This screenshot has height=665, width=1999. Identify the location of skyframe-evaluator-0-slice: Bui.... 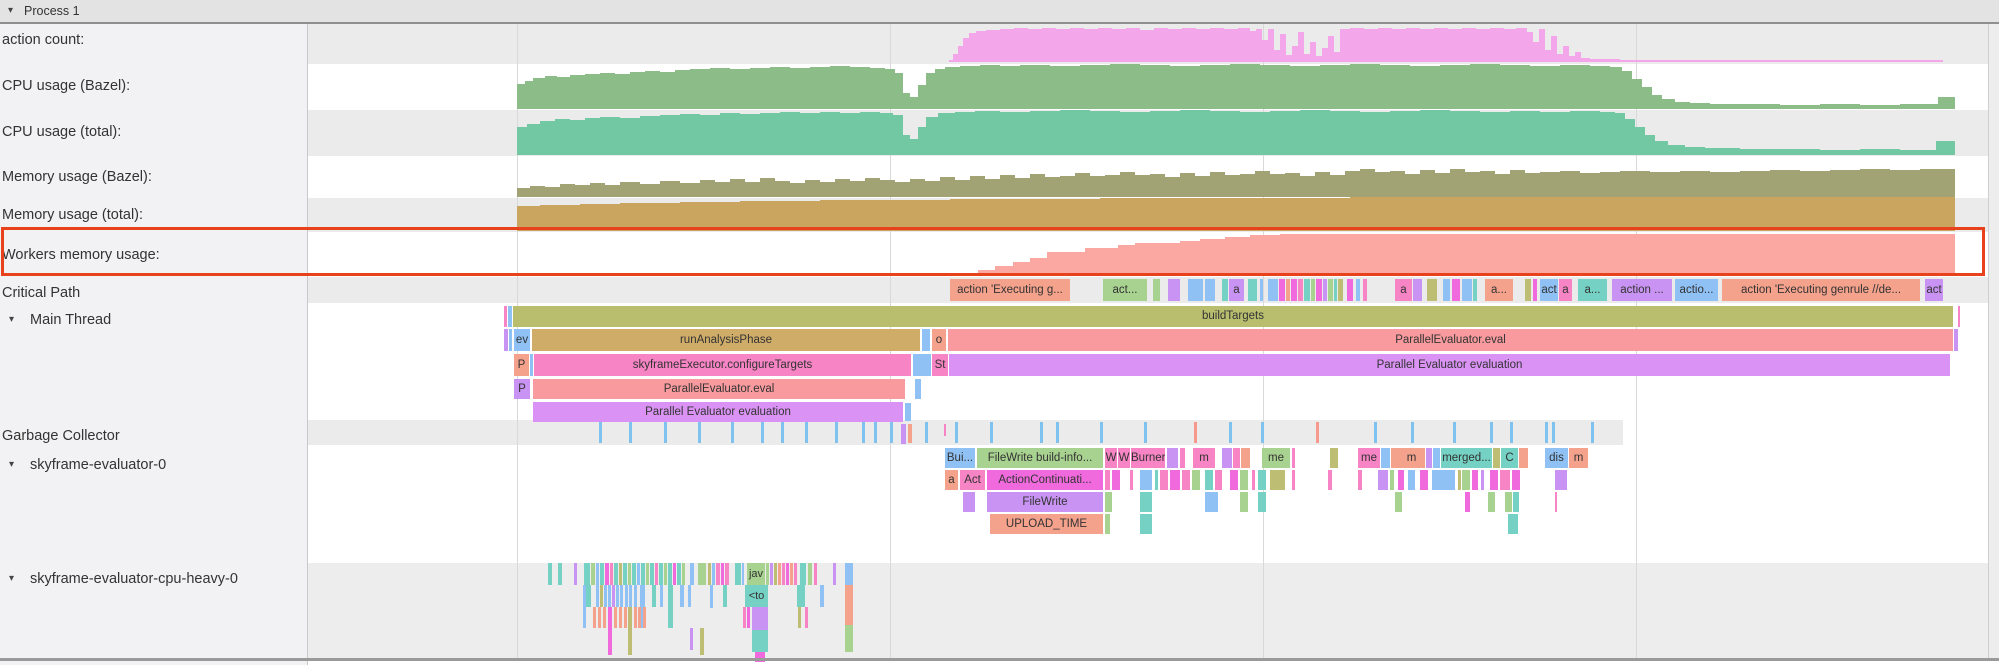
(960, 458).